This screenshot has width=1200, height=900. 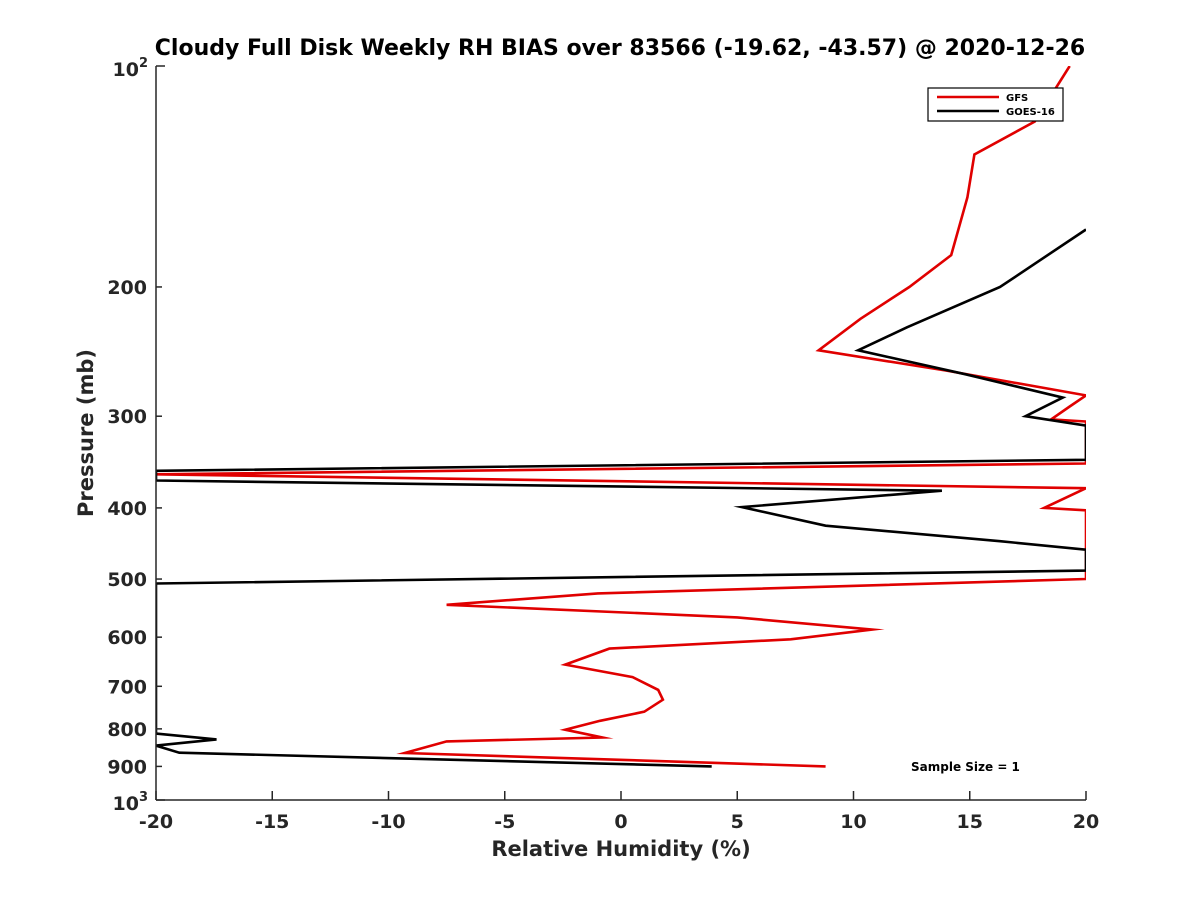 I want to click on y-tick-label: 400, so click(x=127, y=509).